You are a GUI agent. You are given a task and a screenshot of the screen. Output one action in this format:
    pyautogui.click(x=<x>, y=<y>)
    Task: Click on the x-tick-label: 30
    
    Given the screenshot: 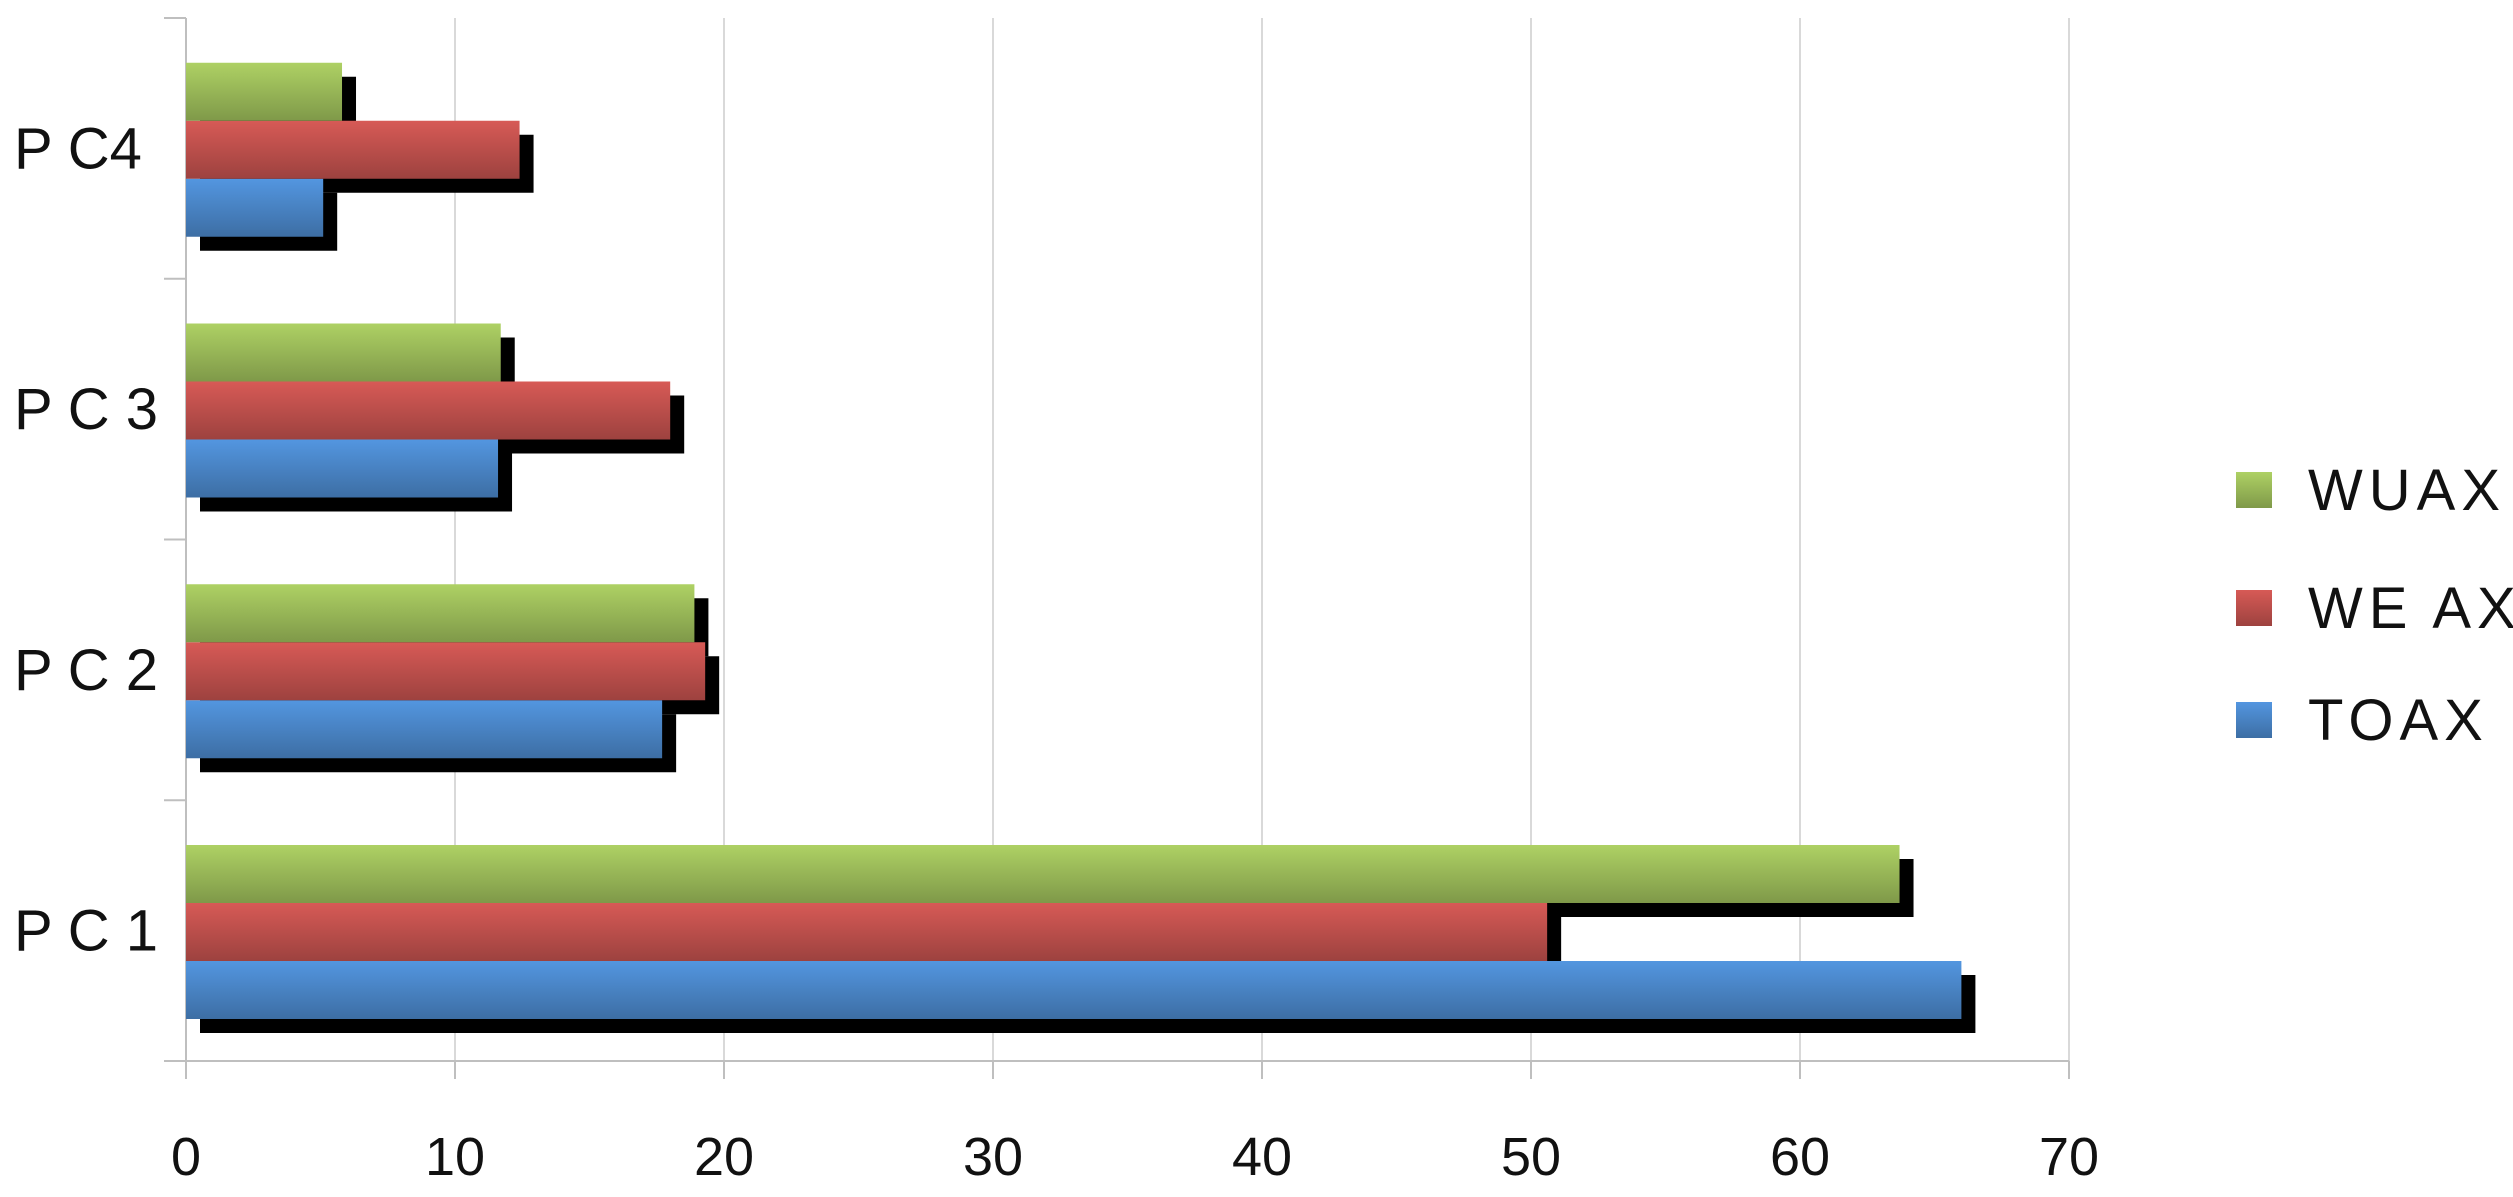 What is the action you would take?
    pyautogui.click(x=993, y=1157)
    